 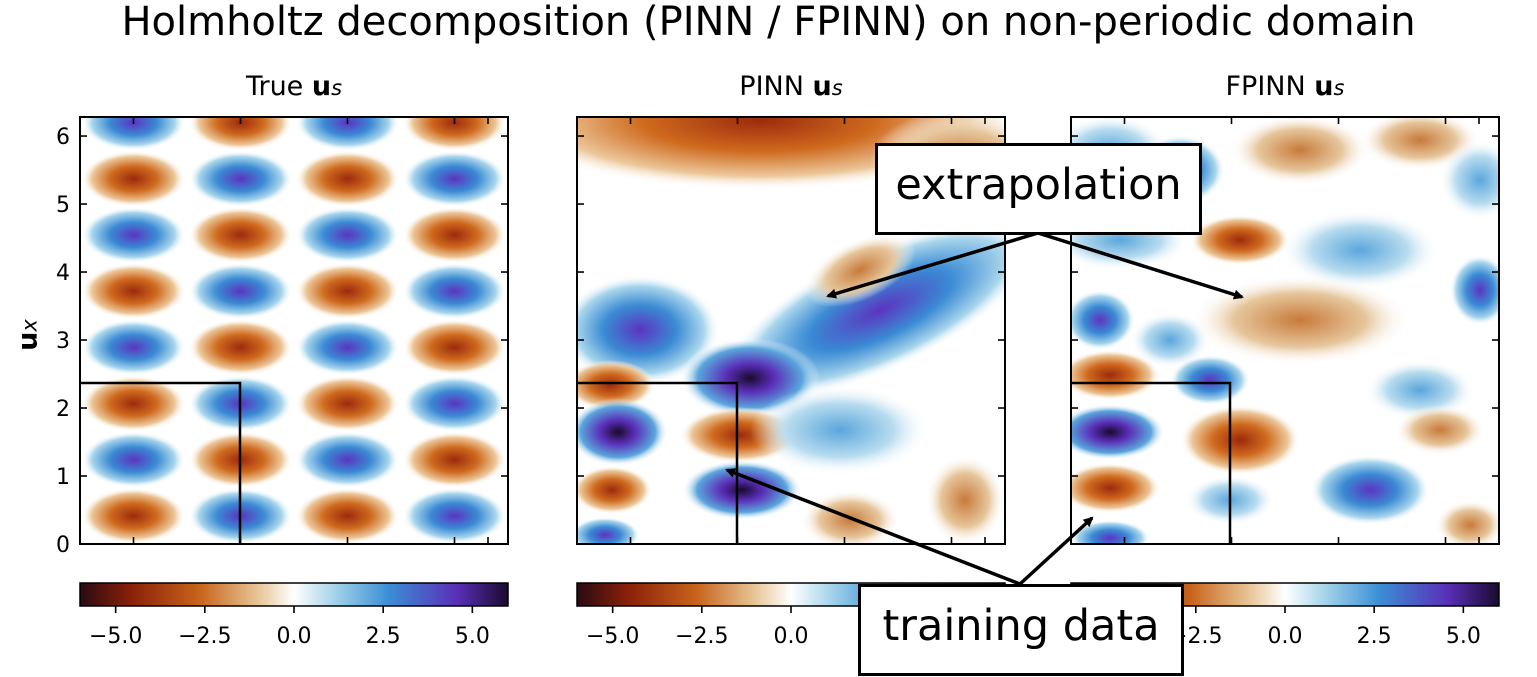 I want to click on panel-title-true: True us, so click(x=294, y=86).